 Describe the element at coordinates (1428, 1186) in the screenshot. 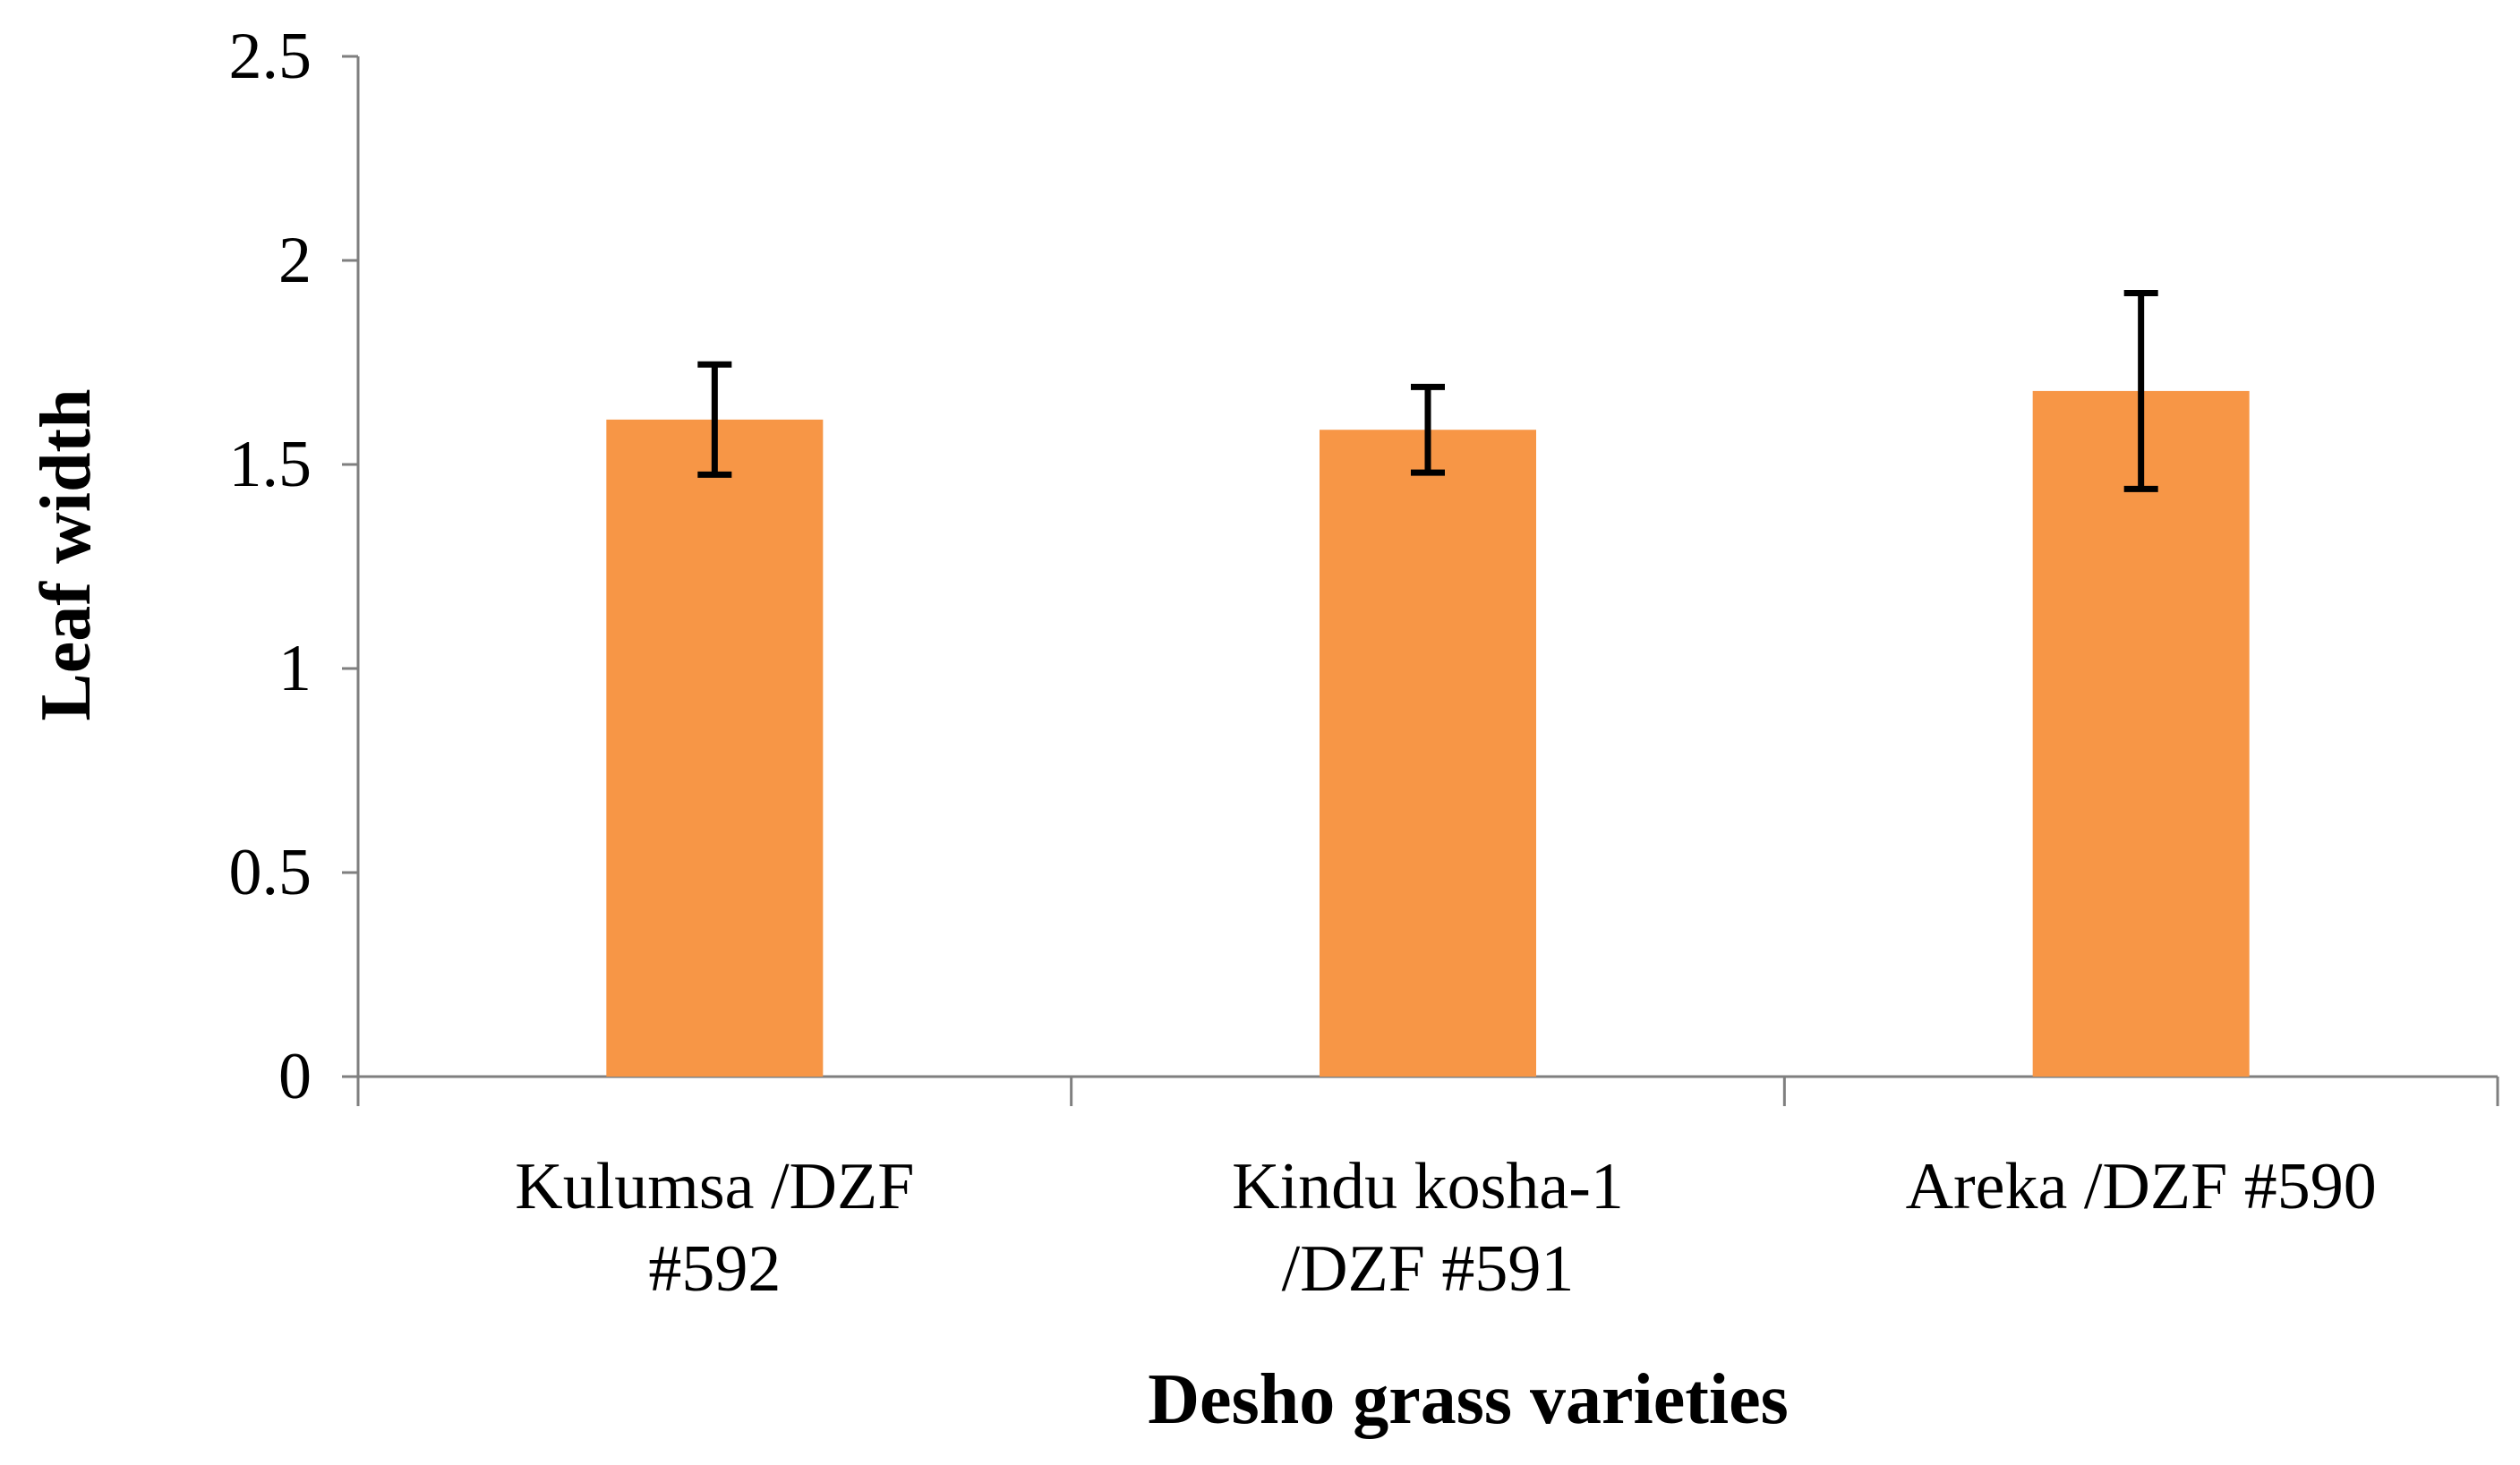

I see `x-tick-label-line: Kindu kosha-1` at that location.